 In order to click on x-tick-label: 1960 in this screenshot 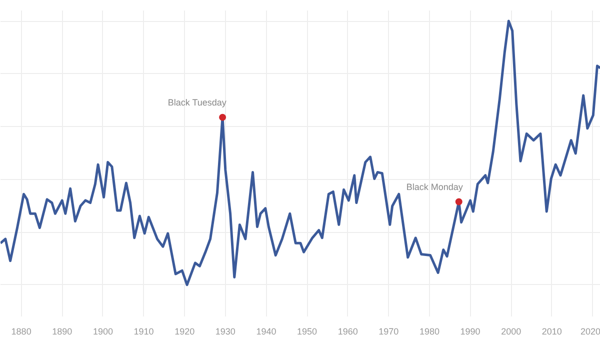, I will do `click(348, 331)`.